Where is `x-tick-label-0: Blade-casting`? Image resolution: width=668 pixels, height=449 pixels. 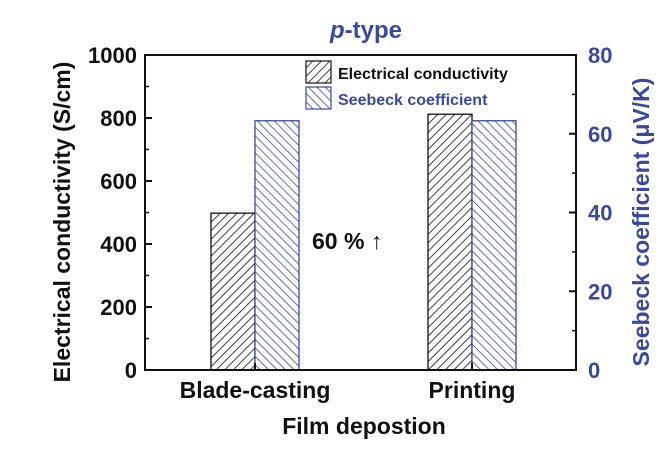
x-tick-label-0: Blade-casting is located at coordinates (255, 390).